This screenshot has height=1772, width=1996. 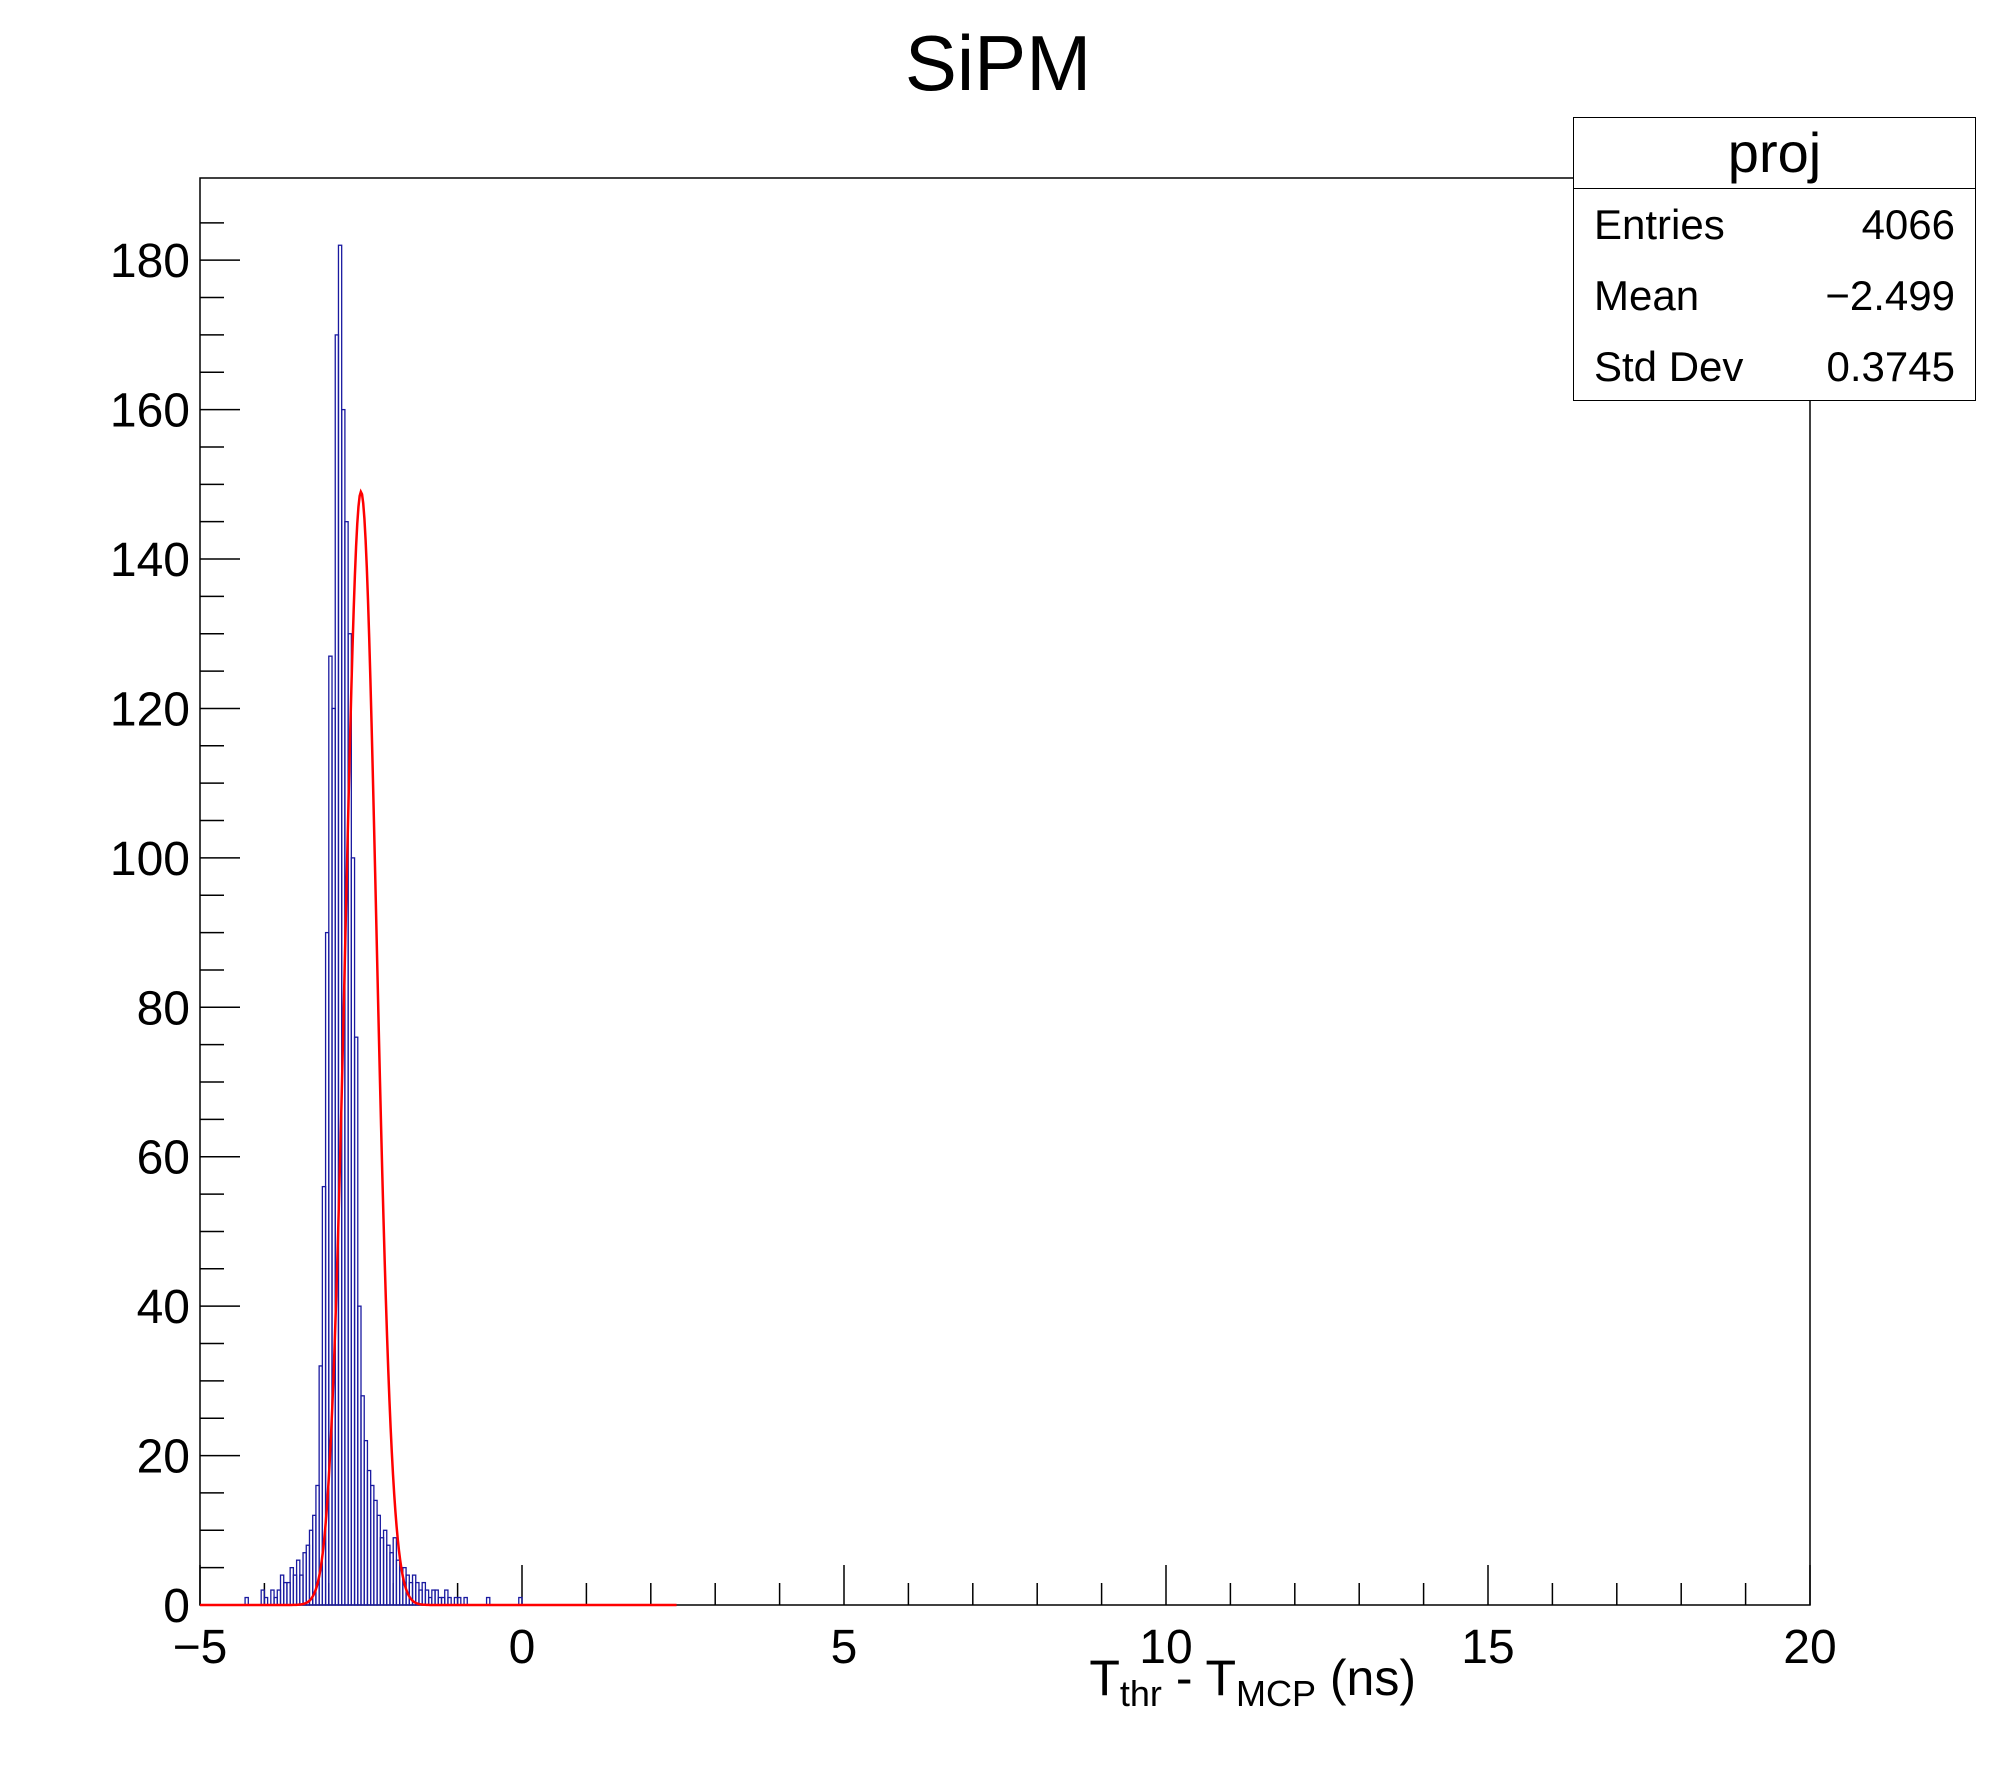 I want to click on x-tick-label: 15, so click(x=1487, y=1647).